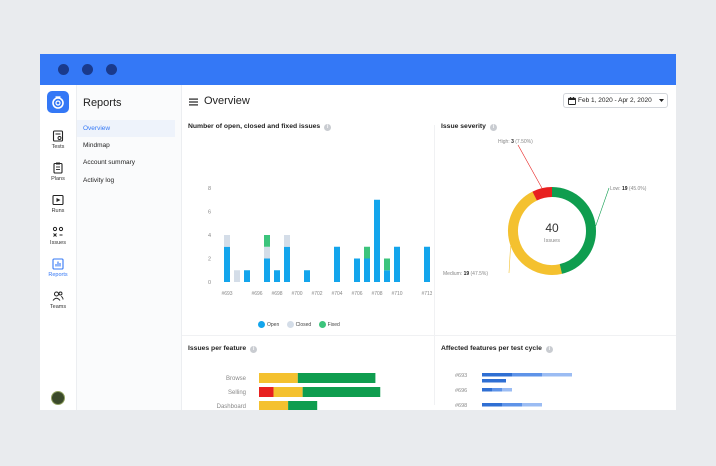 The image size is (716, 466). I want to click on y-tick-label: 8, so click(209, 189).